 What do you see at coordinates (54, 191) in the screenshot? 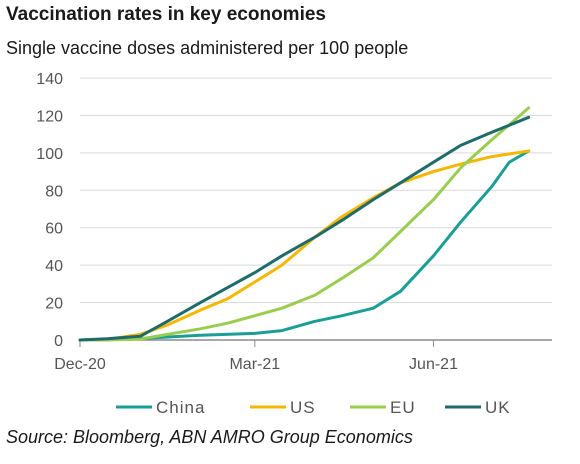
I see `y-tick-label: 80` at bounding box center [54, 191].